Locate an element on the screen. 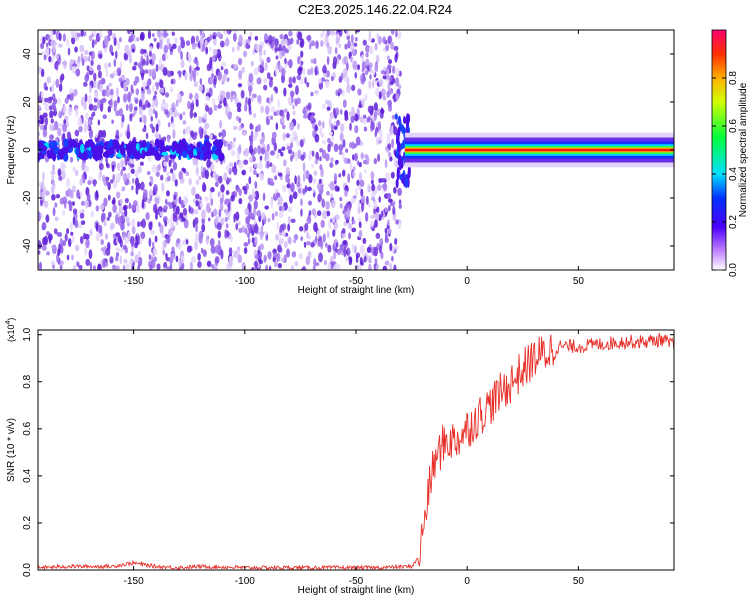  y-tick-label: 0.8 is located at coordinates (27, 381).